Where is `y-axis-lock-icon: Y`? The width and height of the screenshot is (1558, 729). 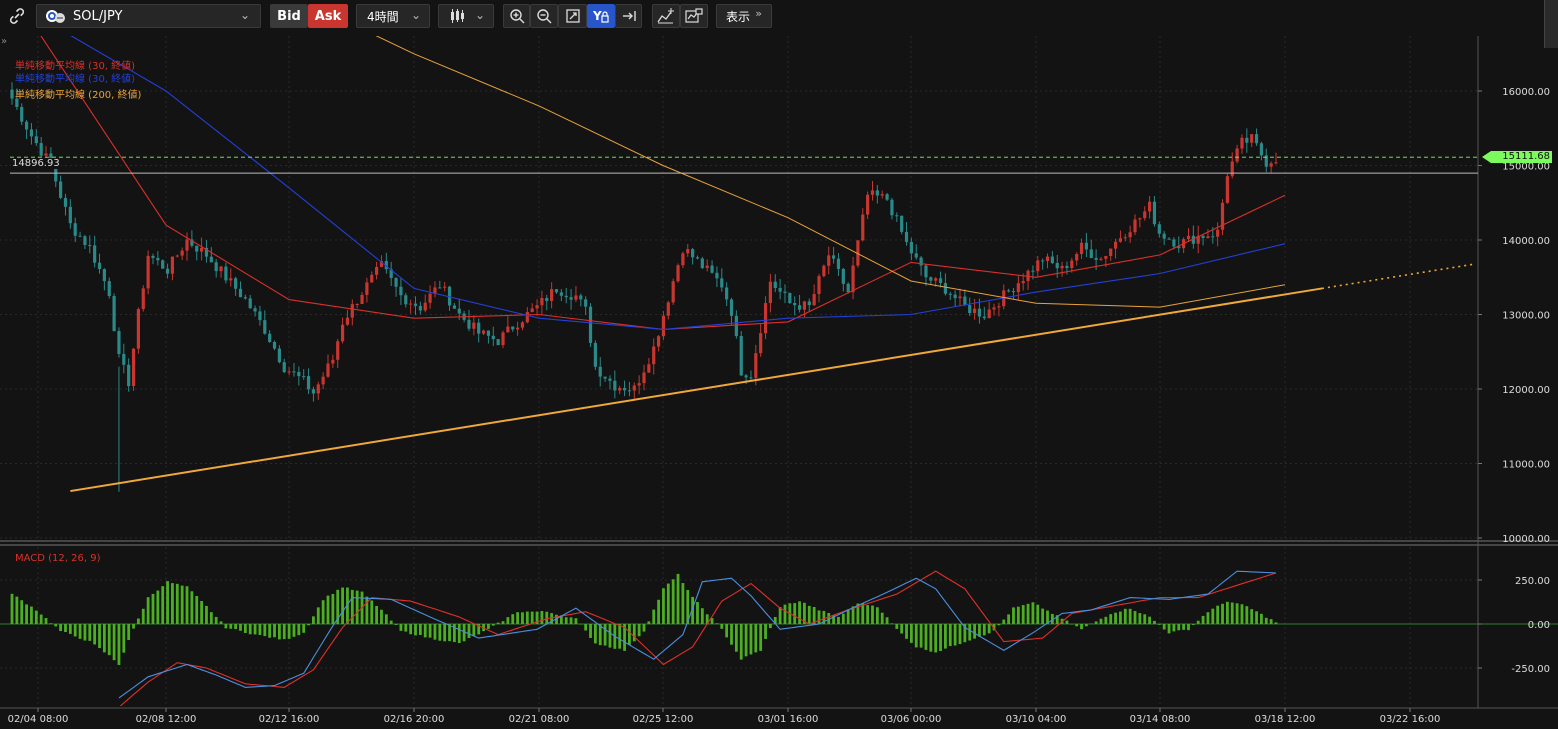 y-axis-lock-icon: Y is located at coordinates (601, 16).